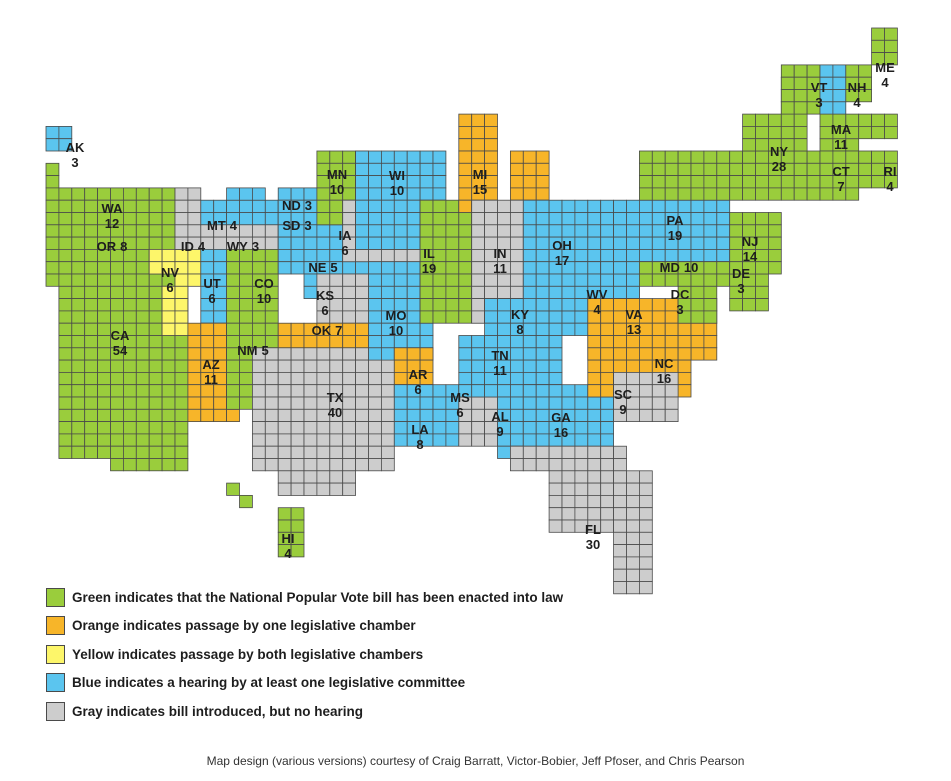 This screenshot has width=951, height=781. Describe the element at coordinates (55, 654) in the screenshot. I see `legend-swatch-yellow` at that location.